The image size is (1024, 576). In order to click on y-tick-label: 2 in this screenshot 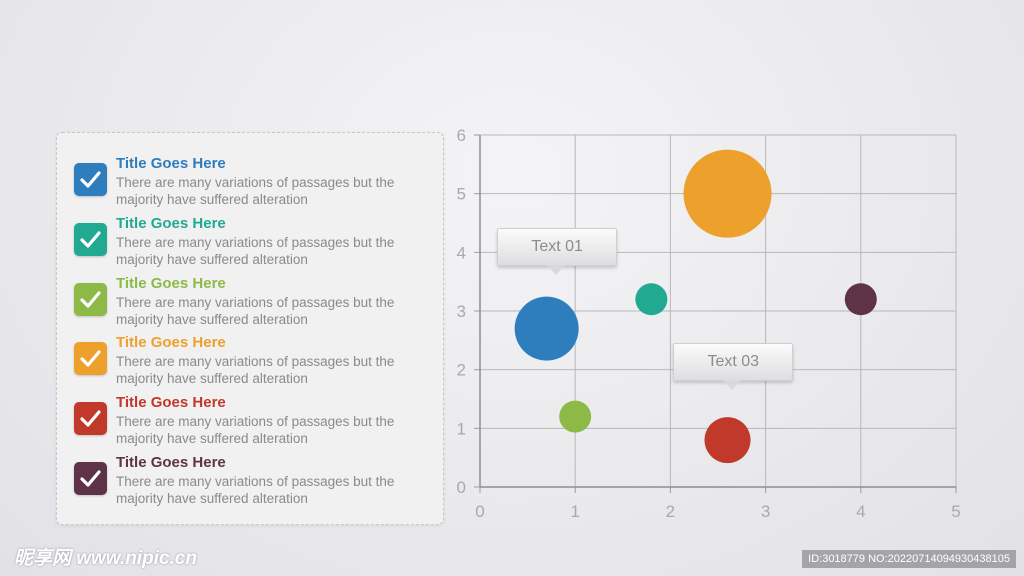, I will do `click(461, 370)`.